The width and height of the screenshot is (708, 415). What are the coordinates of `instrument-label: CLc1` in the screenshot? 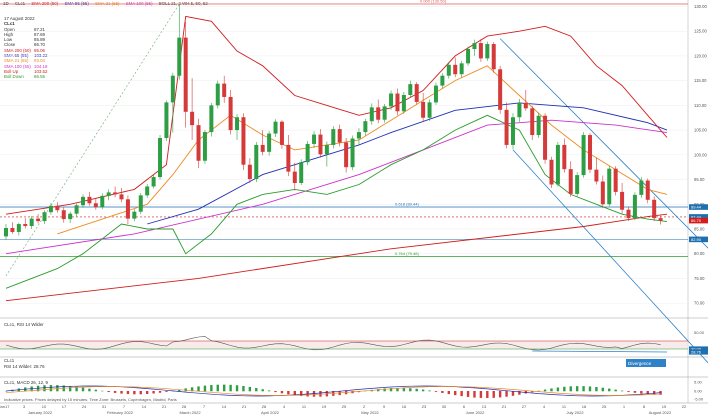 It's located at (20, 3).